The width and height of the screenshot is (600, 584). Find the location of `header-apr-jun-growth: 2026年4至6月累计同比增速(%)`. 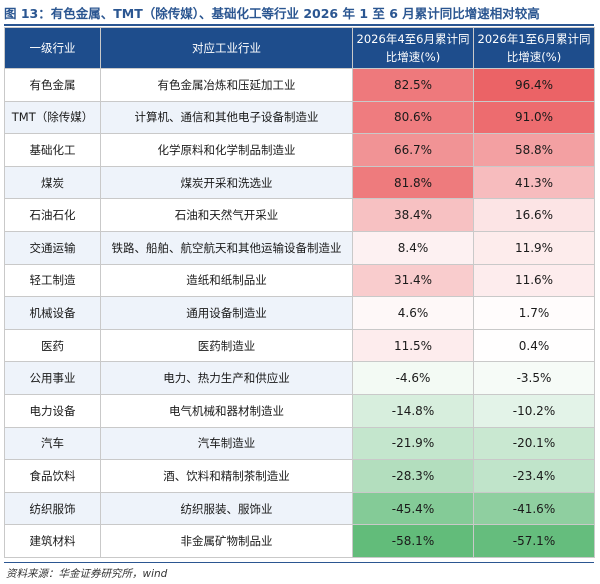

header-apr-jun-growth: 2026年4至6月累计同比增速(%) is located at coordinates (413, 48).